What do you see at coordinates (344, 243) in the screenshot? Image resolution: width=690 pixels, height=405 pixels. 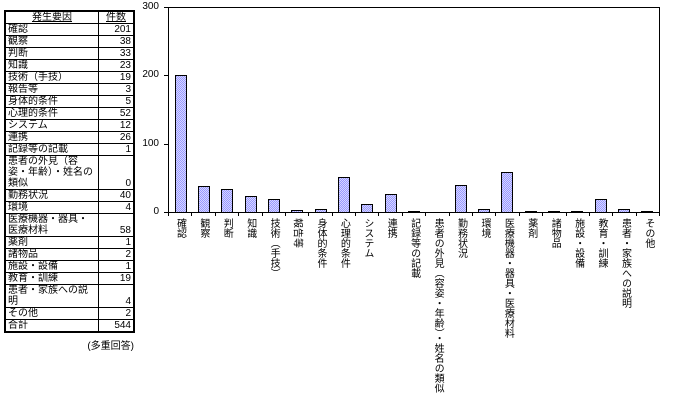 I see `x-axis-label: 心理的条件` at bounding box center [344, 243].